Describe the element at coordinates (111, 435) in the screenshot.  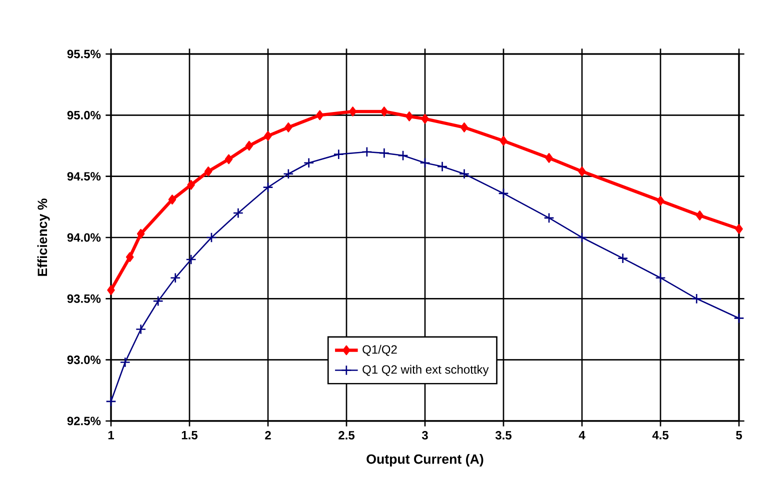
I see `x-tick-label: 1` at that location.